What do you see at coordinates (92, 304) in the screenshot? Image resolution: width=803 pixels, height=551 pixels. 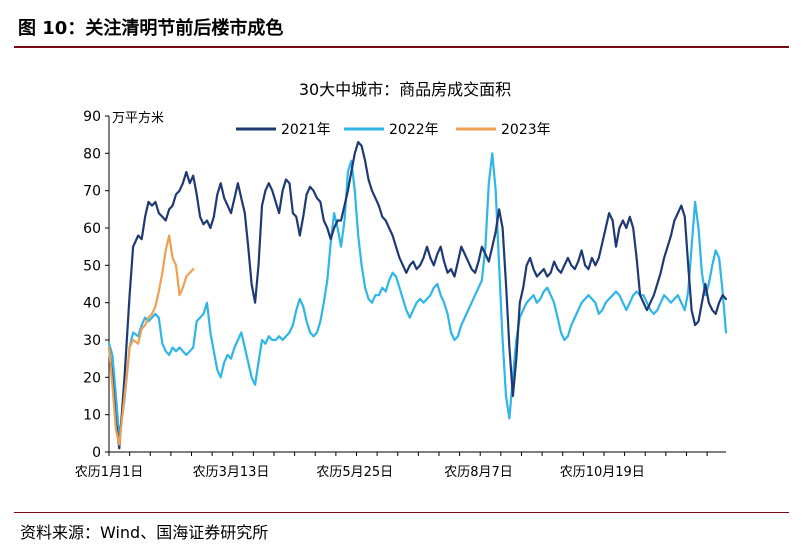 I see `y-tick-label: 40` at bounding box center [92, 304].